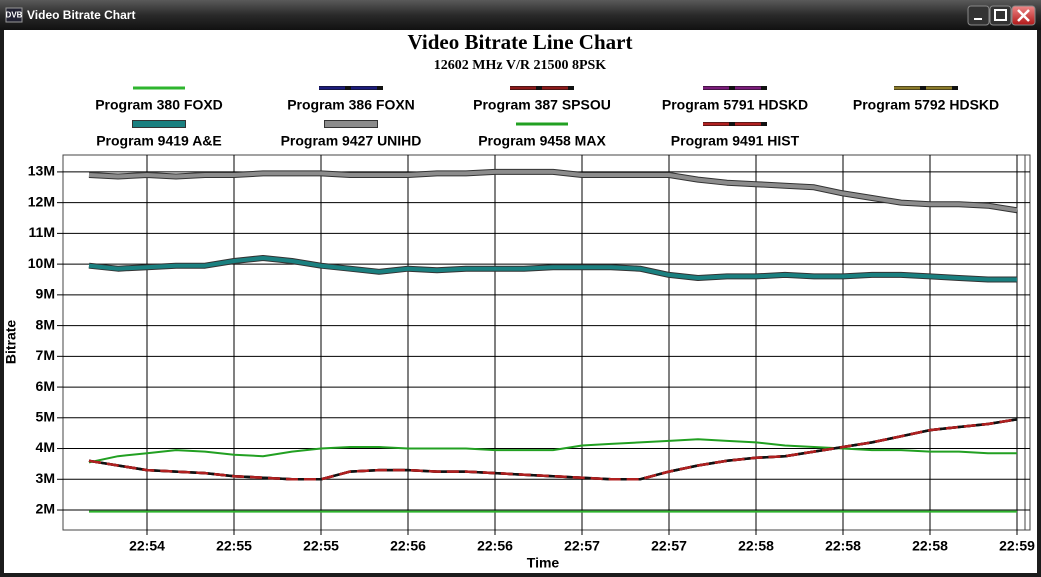 Image resolution: width=1041 pixels, height=577 pixels. Describe the element at coordinates (520, 15) in the screenshot. I see `title-bar` at that location.